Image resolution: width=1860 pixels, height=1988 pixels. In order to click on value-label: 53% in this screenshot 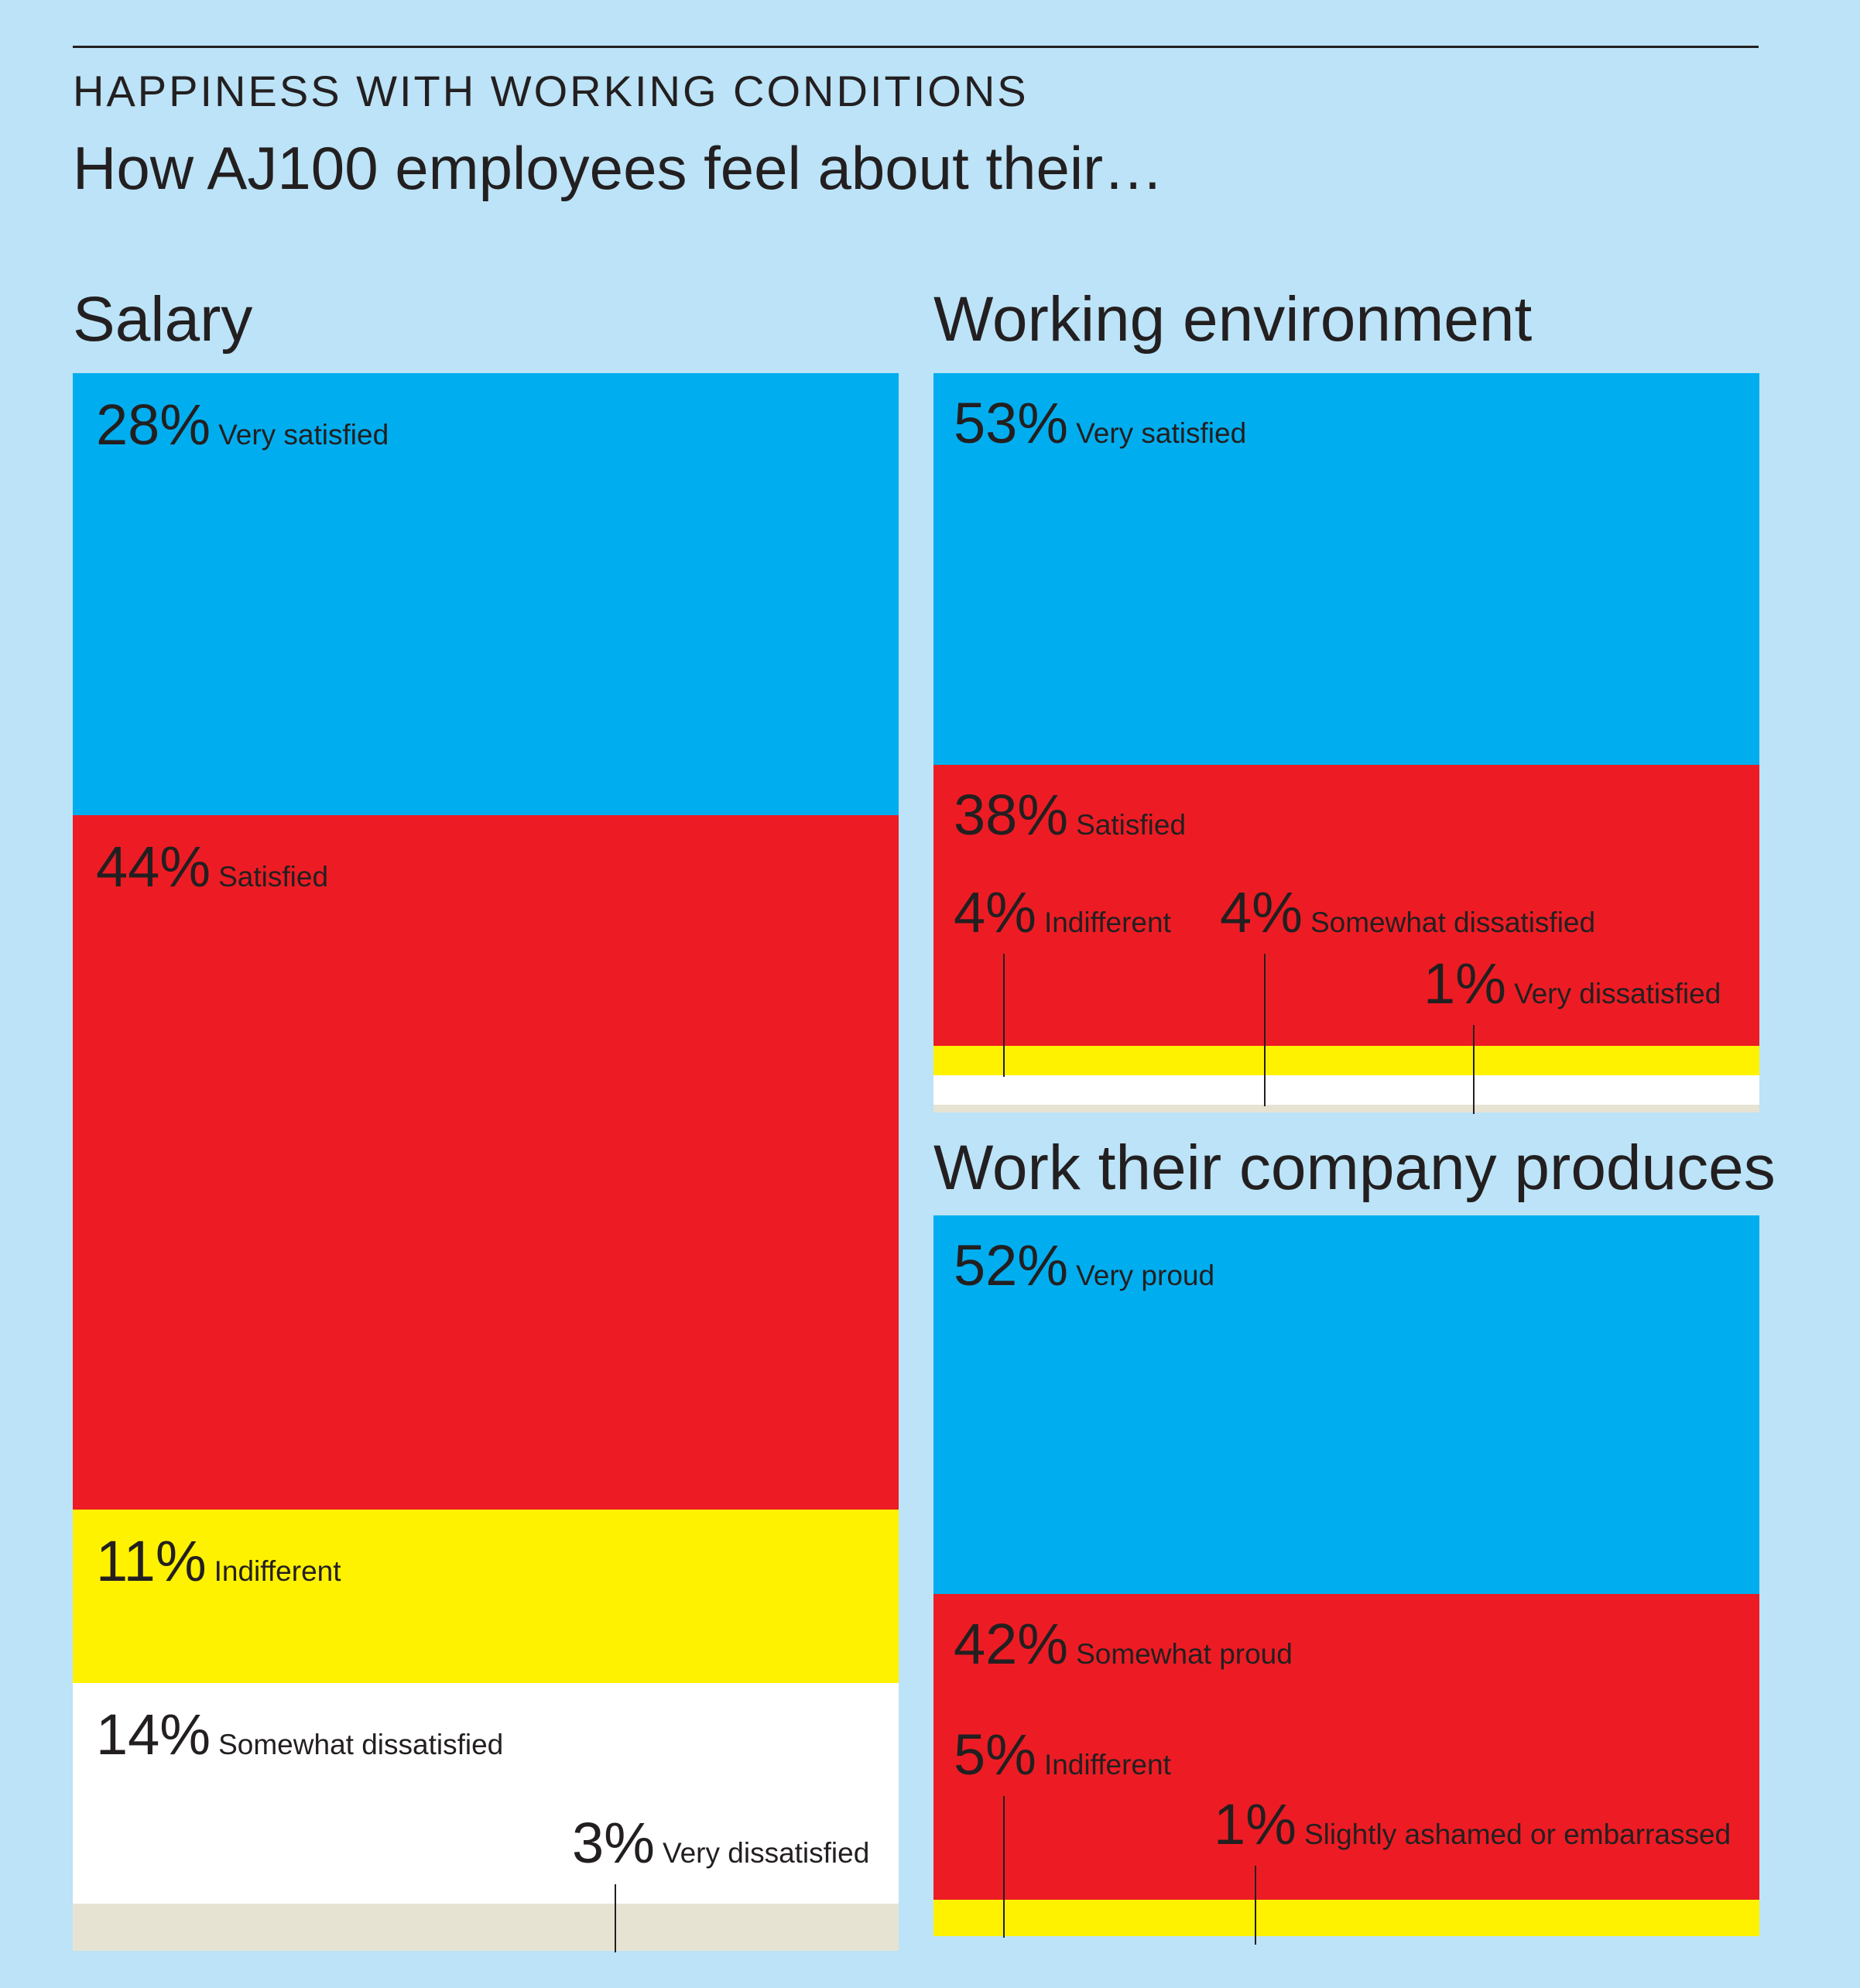, I will do `click(1012, 423)`.